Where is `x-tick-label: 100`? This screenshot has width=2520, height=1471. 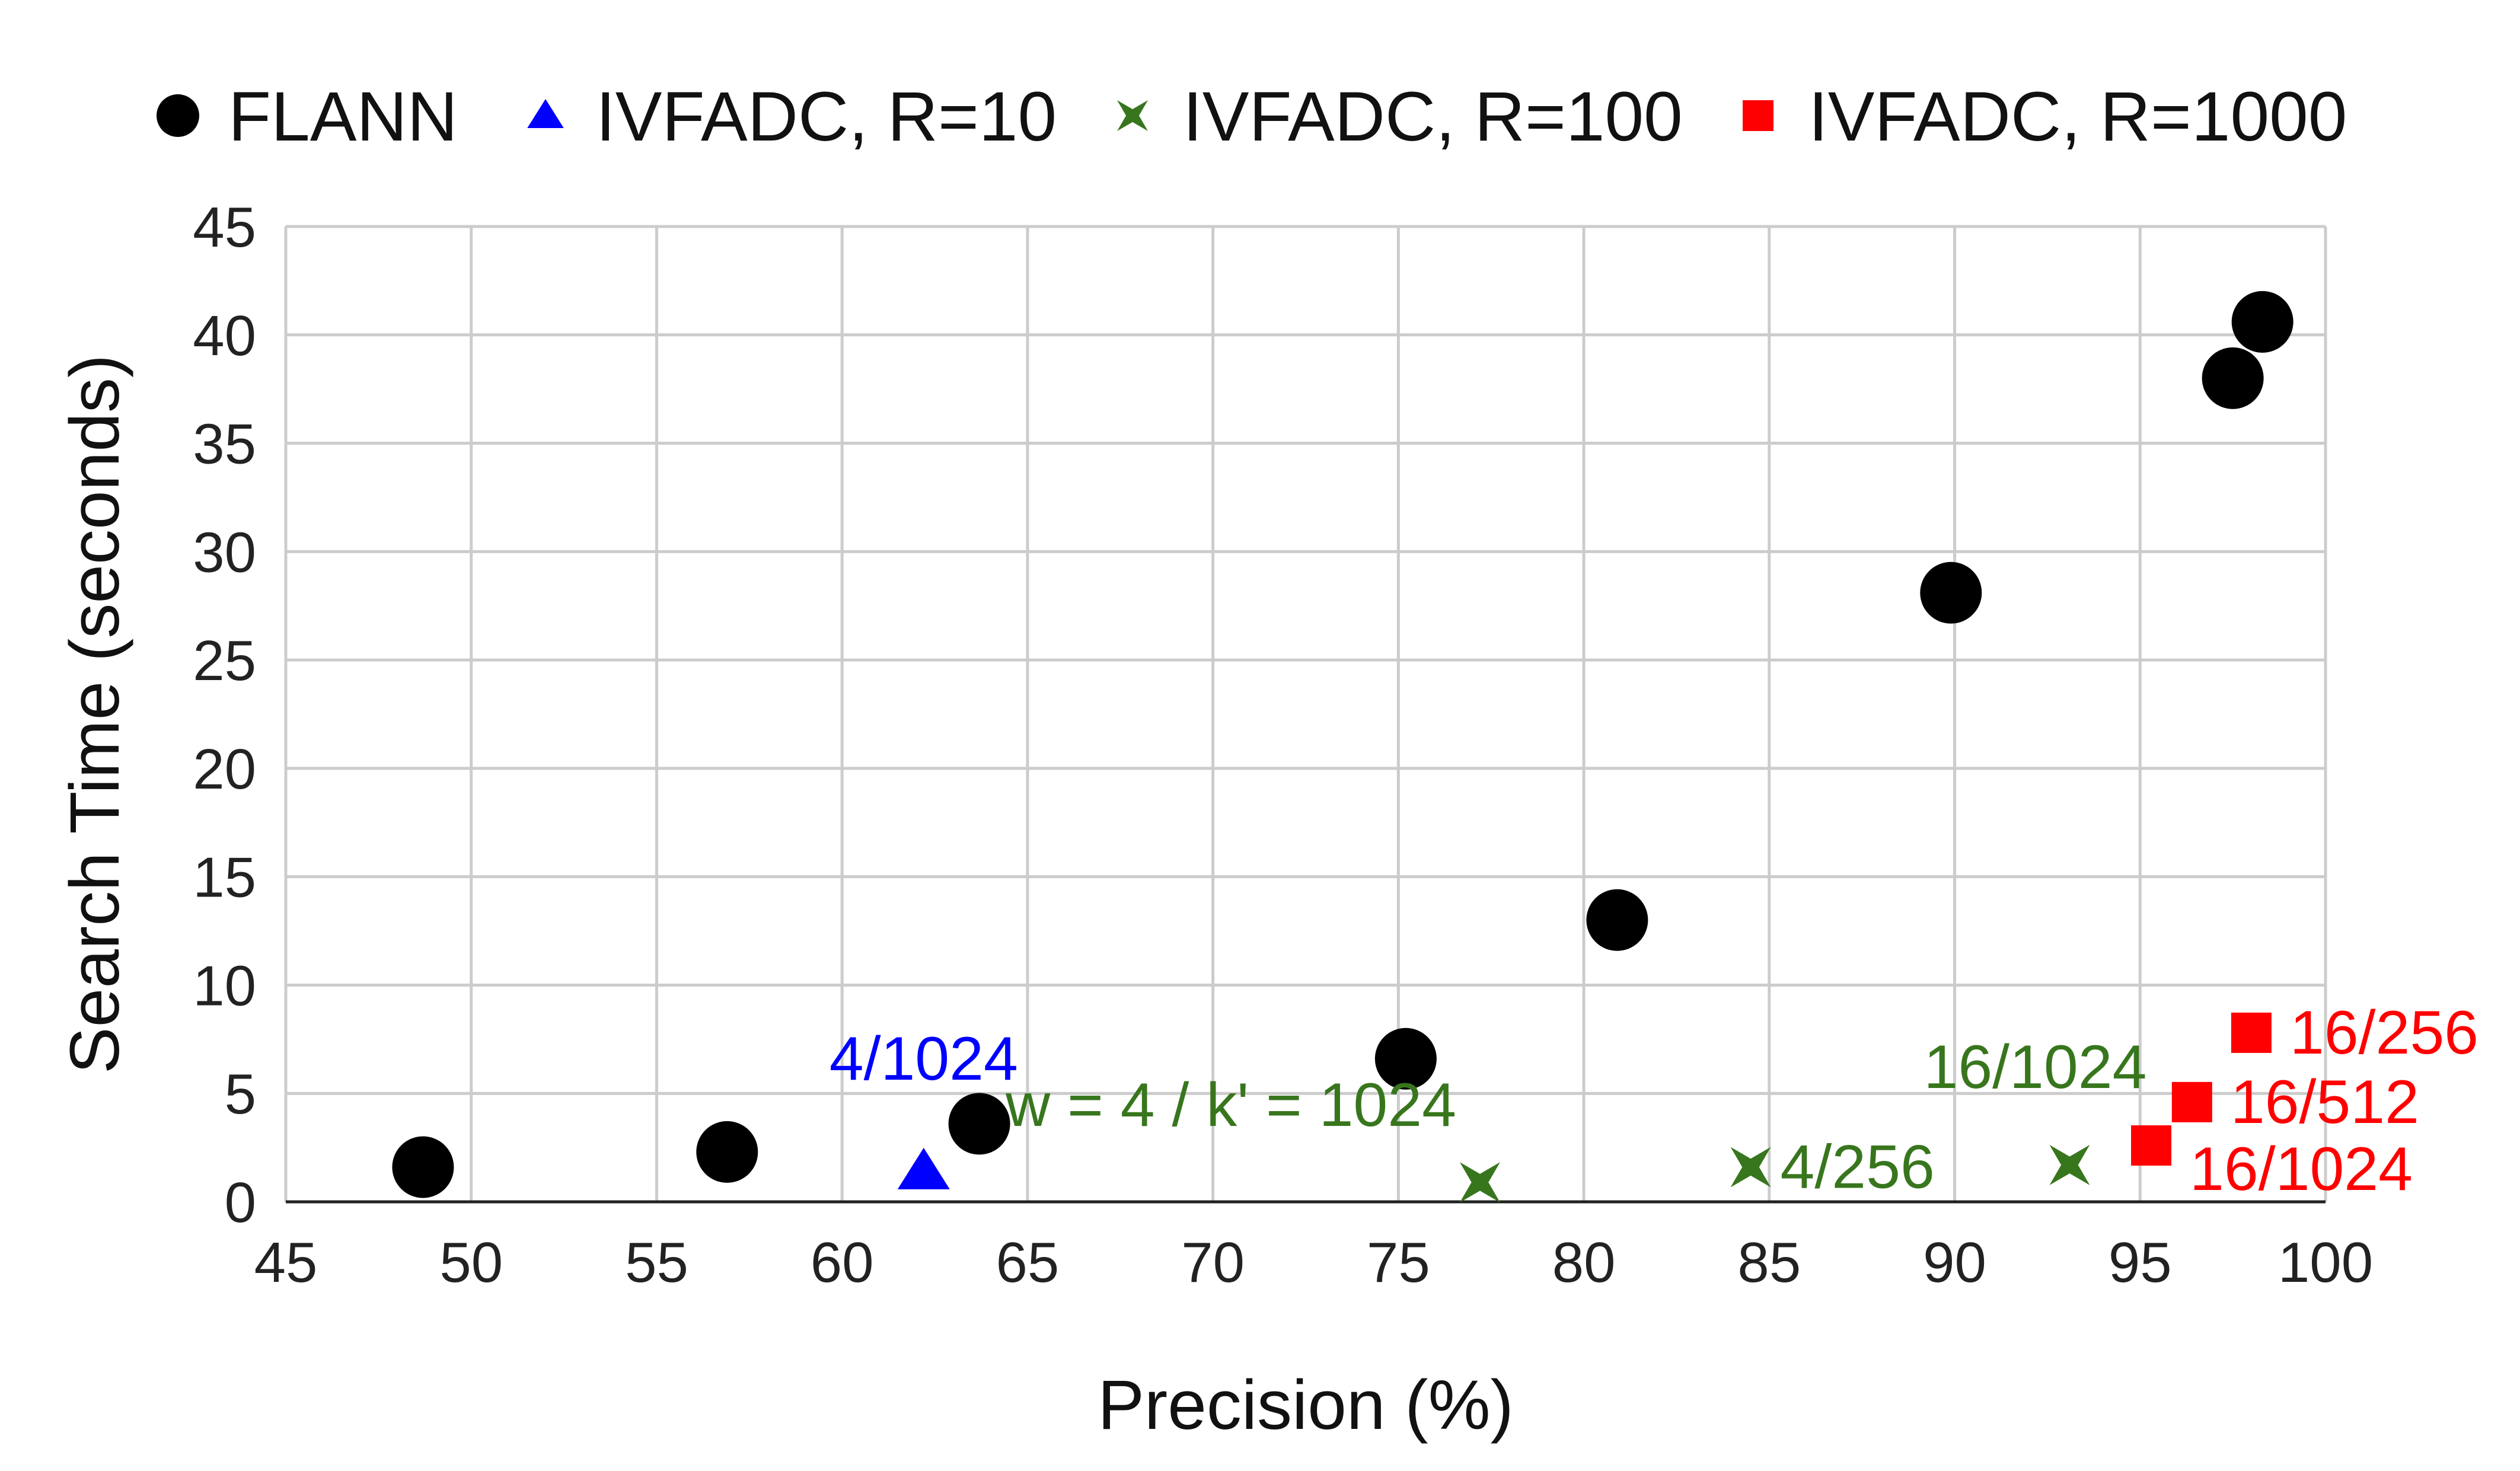 x-tick-label: 100 is located at coordinates (2325, 1262).